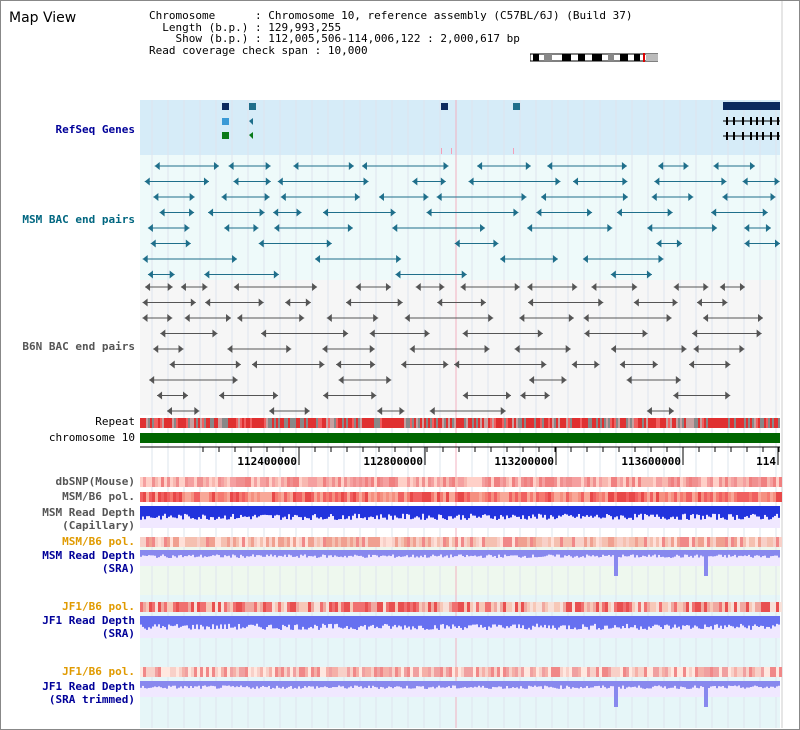 This screenshot has width=800, height=730. What do you see at coordinates (594, 57) in the screenshot?
I see `chromosome-ideogram` at bounding box center [594, 57].